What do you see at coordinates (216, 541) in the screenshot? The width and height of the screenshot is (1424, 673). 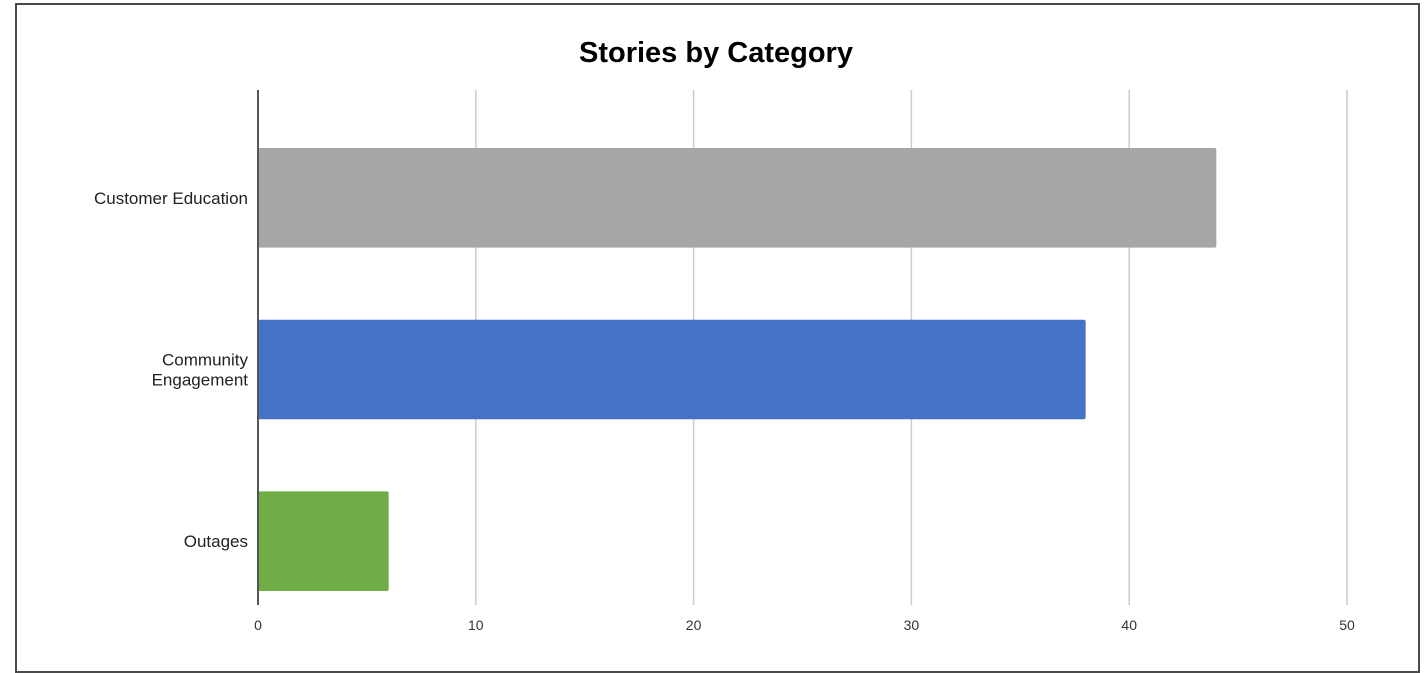 I see `category-label-2: Outages` at bounding box center [216, 541].